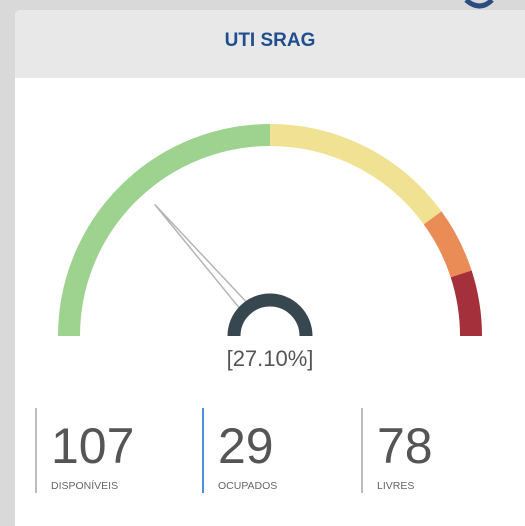  Describe the element at coordinates (92, 446) in the screenshot. I see `stat-value: 107` at that location.